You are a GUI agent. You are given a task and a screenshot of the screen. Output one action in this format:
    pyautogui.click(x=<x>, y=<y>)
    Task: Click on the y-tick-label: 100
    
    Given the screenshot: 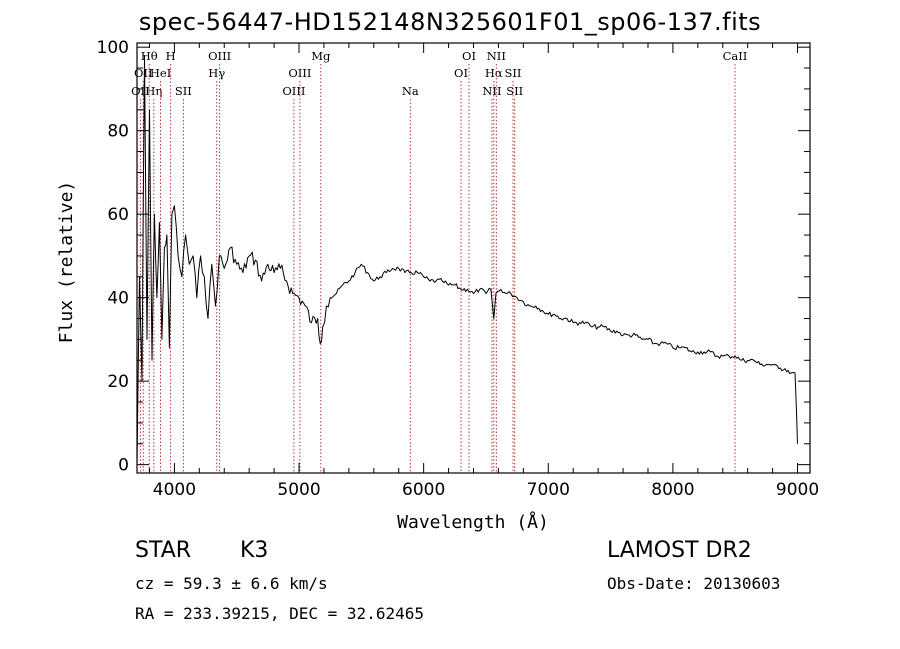 What is the action you would take?
    pyautogui.click(x=113, y=48)
    